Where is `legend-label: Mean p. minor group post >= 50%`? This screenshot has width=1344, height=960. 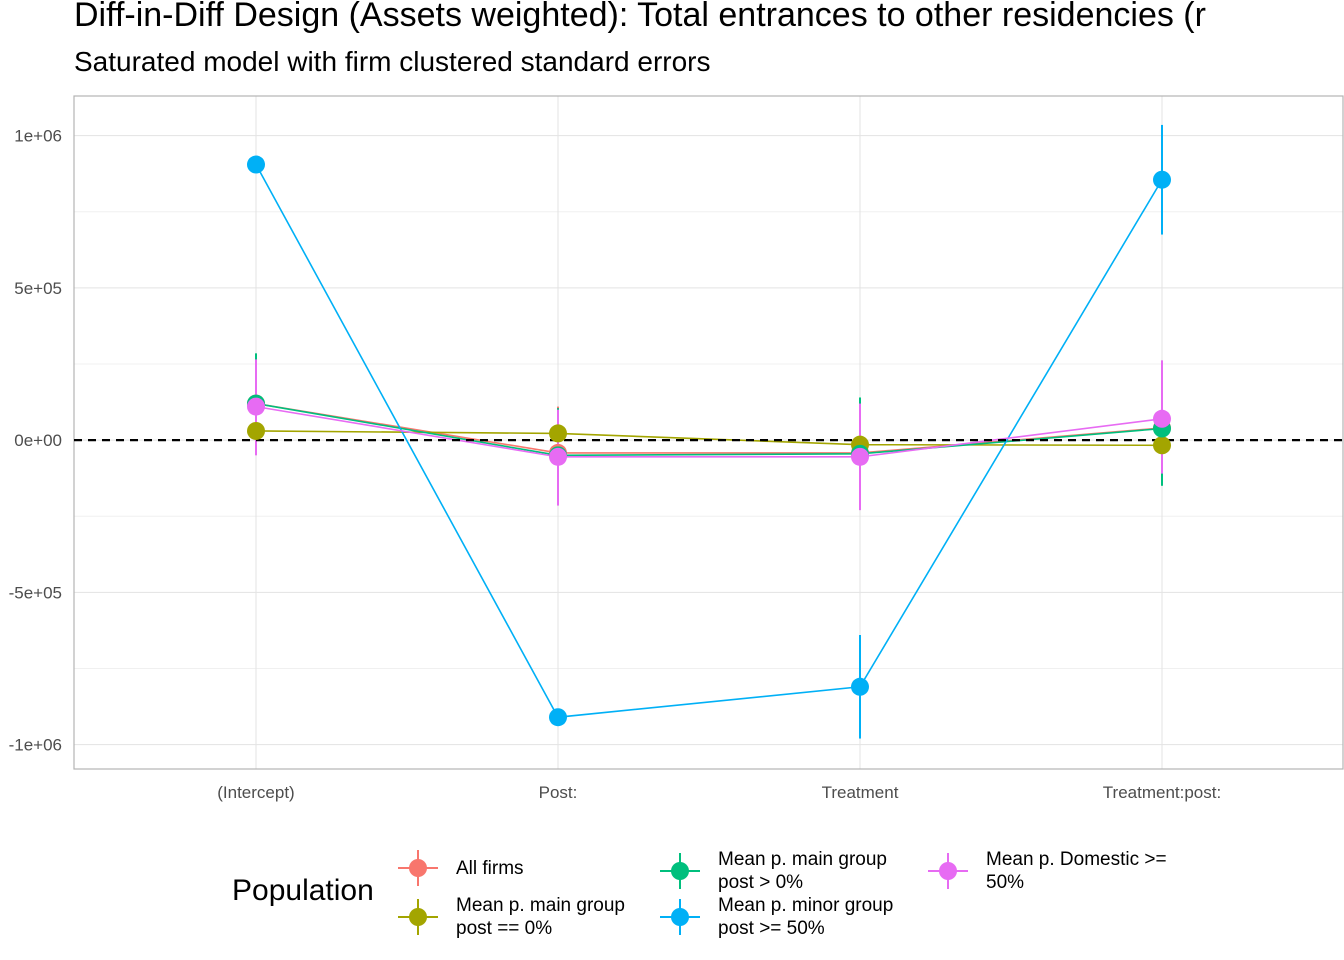 legend-label: Mean p. minor group post >= 50% is located at coordinates (806, 917).